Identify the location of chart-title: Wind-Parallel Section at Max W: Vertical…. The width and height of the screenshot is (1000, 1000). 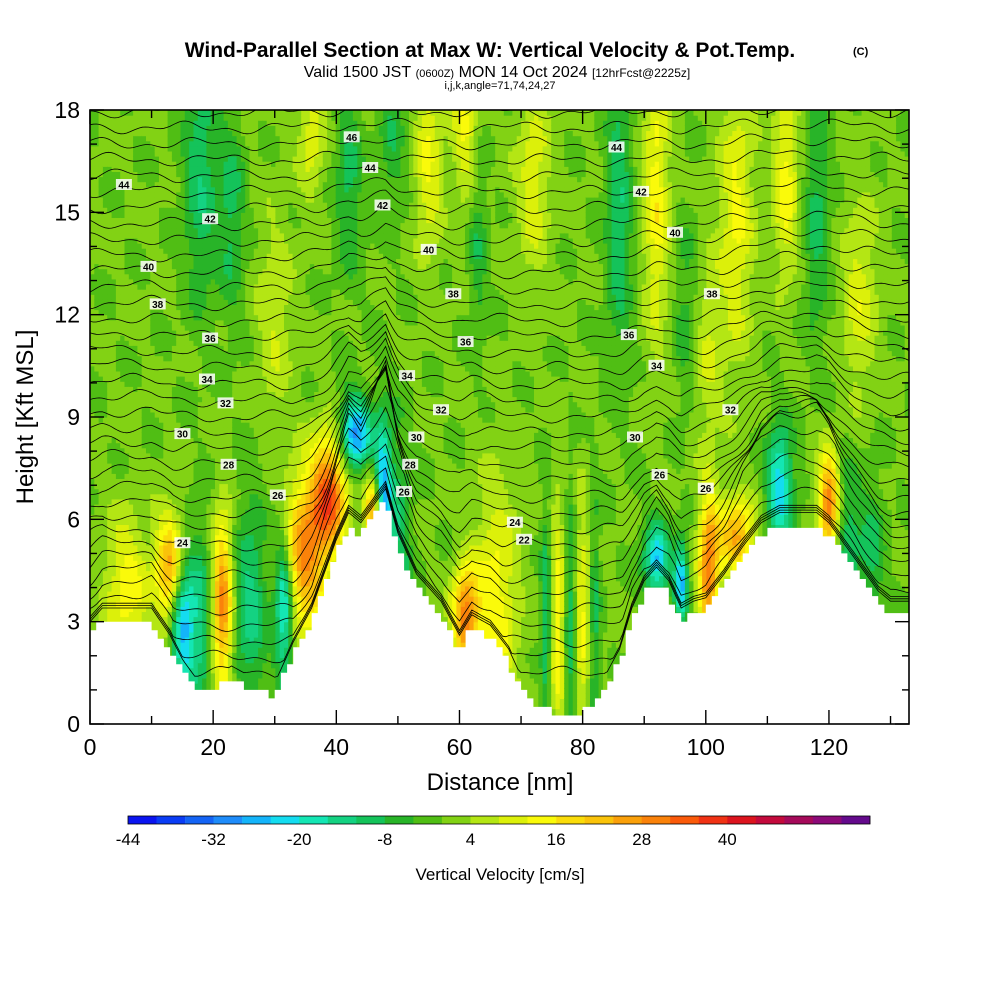
(490, 50).